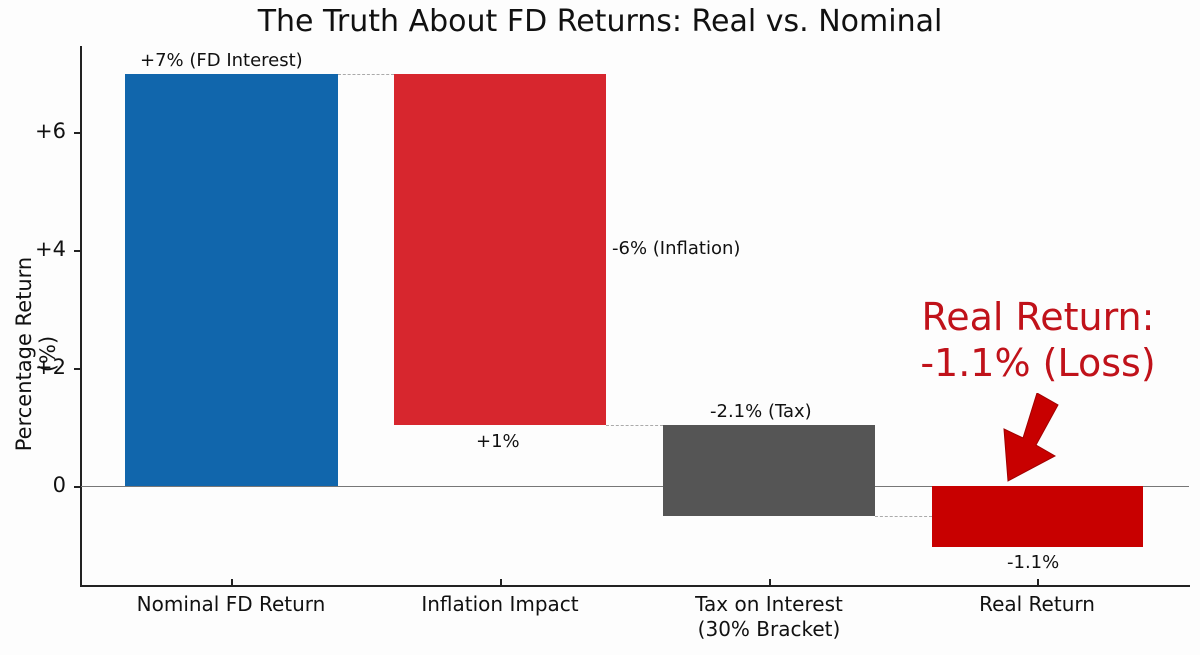 The image size is (1200, 655). Describe the element at coordinates (1038, 317) in the screenshot. I see `callout-line1: Real Return:` at that location.